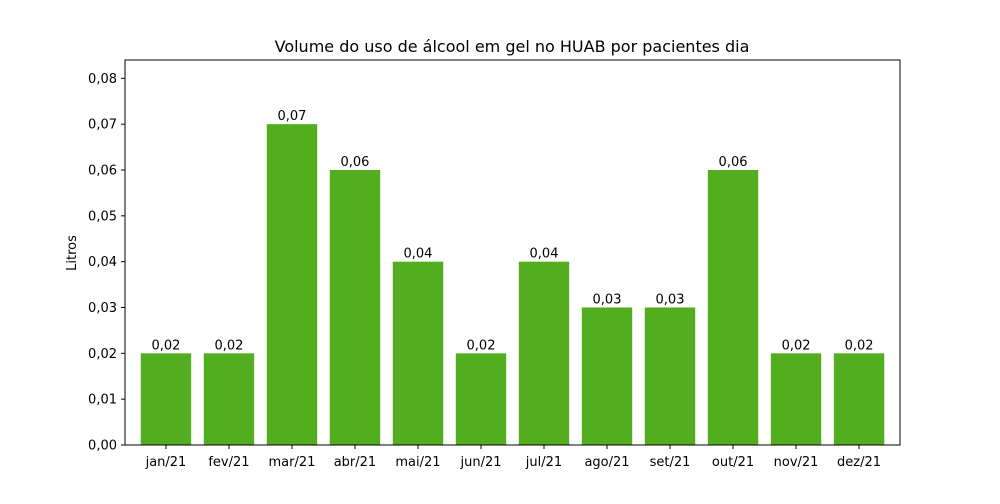  What do you see at coordinates (355, 162) in the screenshot?
I see `value-label-abr-21: 0,06` at bounding box center [355, 162].